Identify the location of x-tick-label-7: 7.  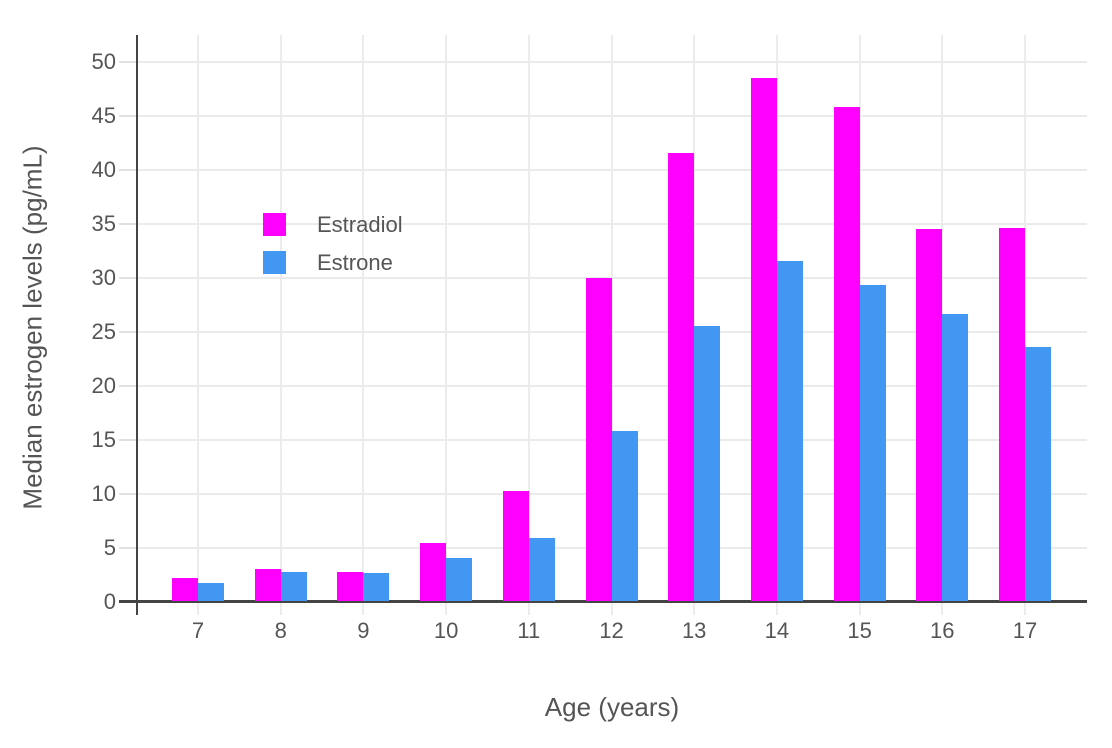
(198, 630).